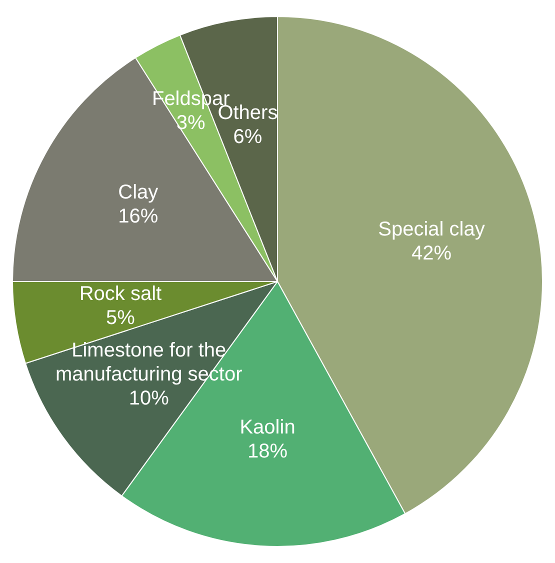  What do you see at coordinates (120, 293) in the screenshot?
I see `slice-label: Rock salt` at bounding box center [120, 293].